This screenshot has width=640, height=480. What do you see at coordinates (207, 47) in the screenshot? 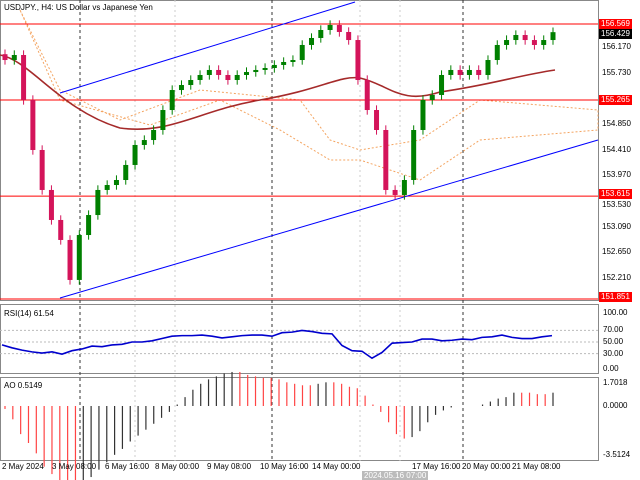
I see `channel-upper-line` at bounding box center [207, 47].